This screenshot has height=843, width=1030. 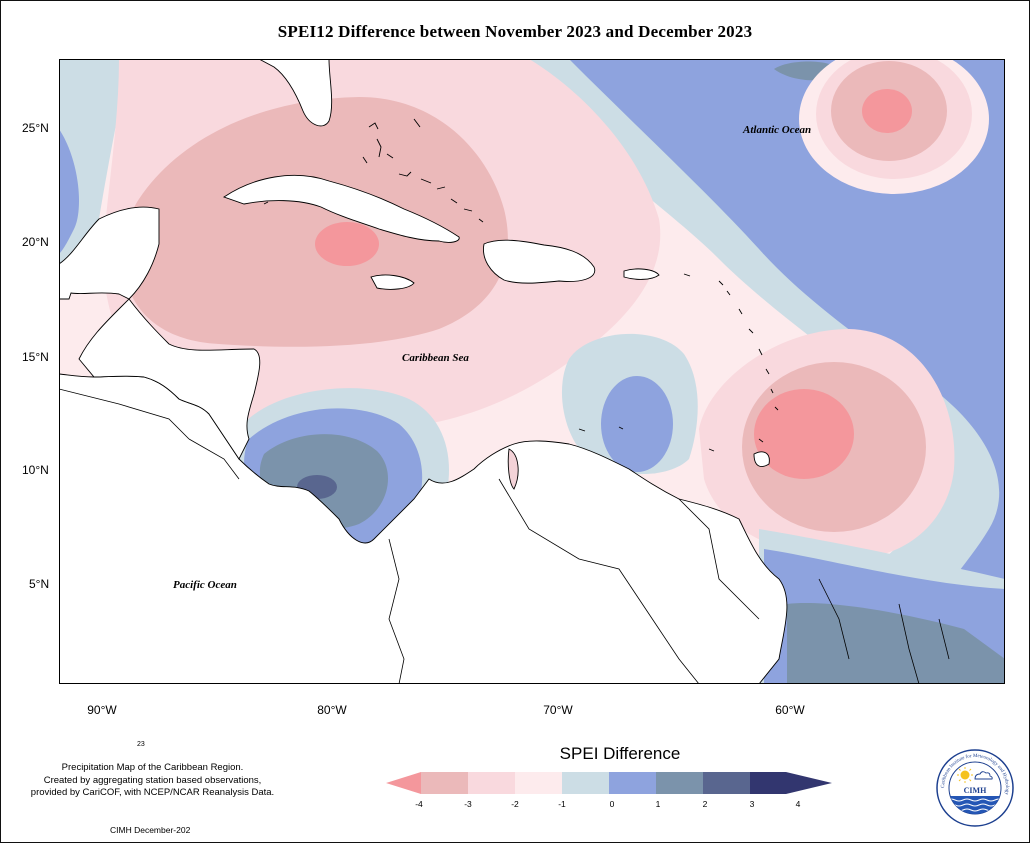 I want to click on land-jamaica, so click(x=392, y=282).